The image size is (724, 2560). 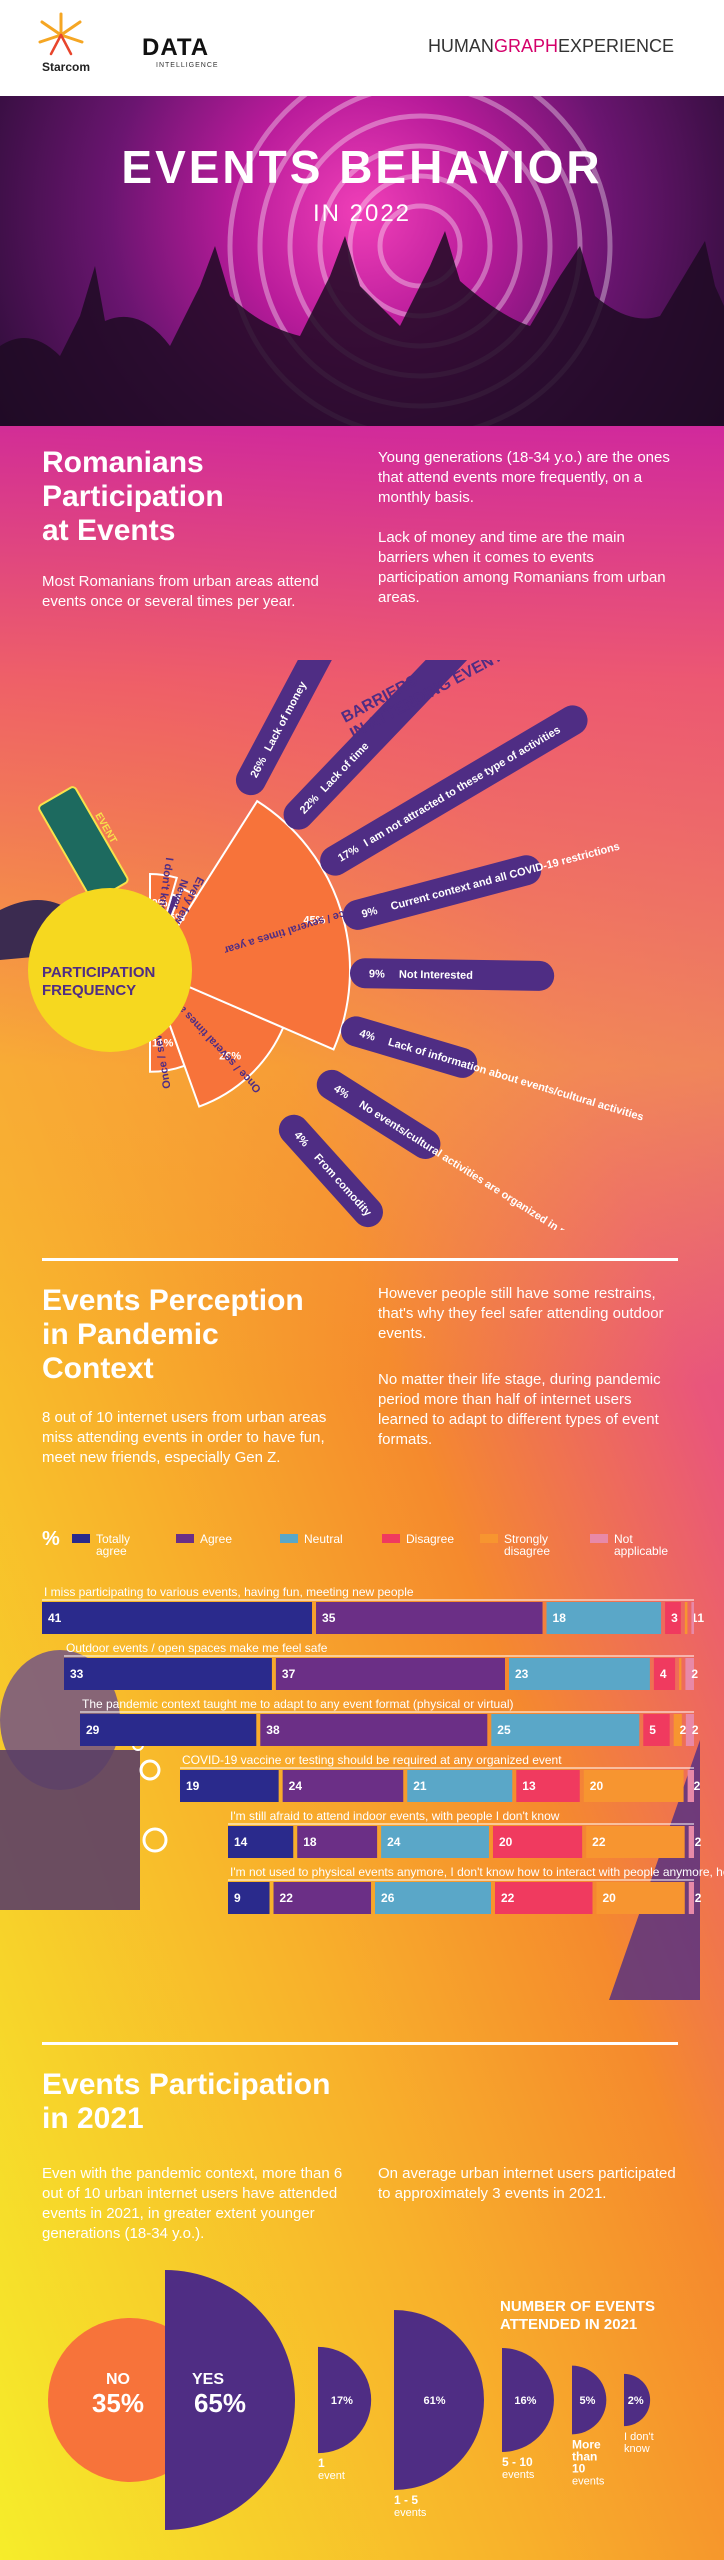 What do you see at coordinates (118, 2379) in the screenshot?
I see `no-label: NO` at bounding box center [118, 2379].